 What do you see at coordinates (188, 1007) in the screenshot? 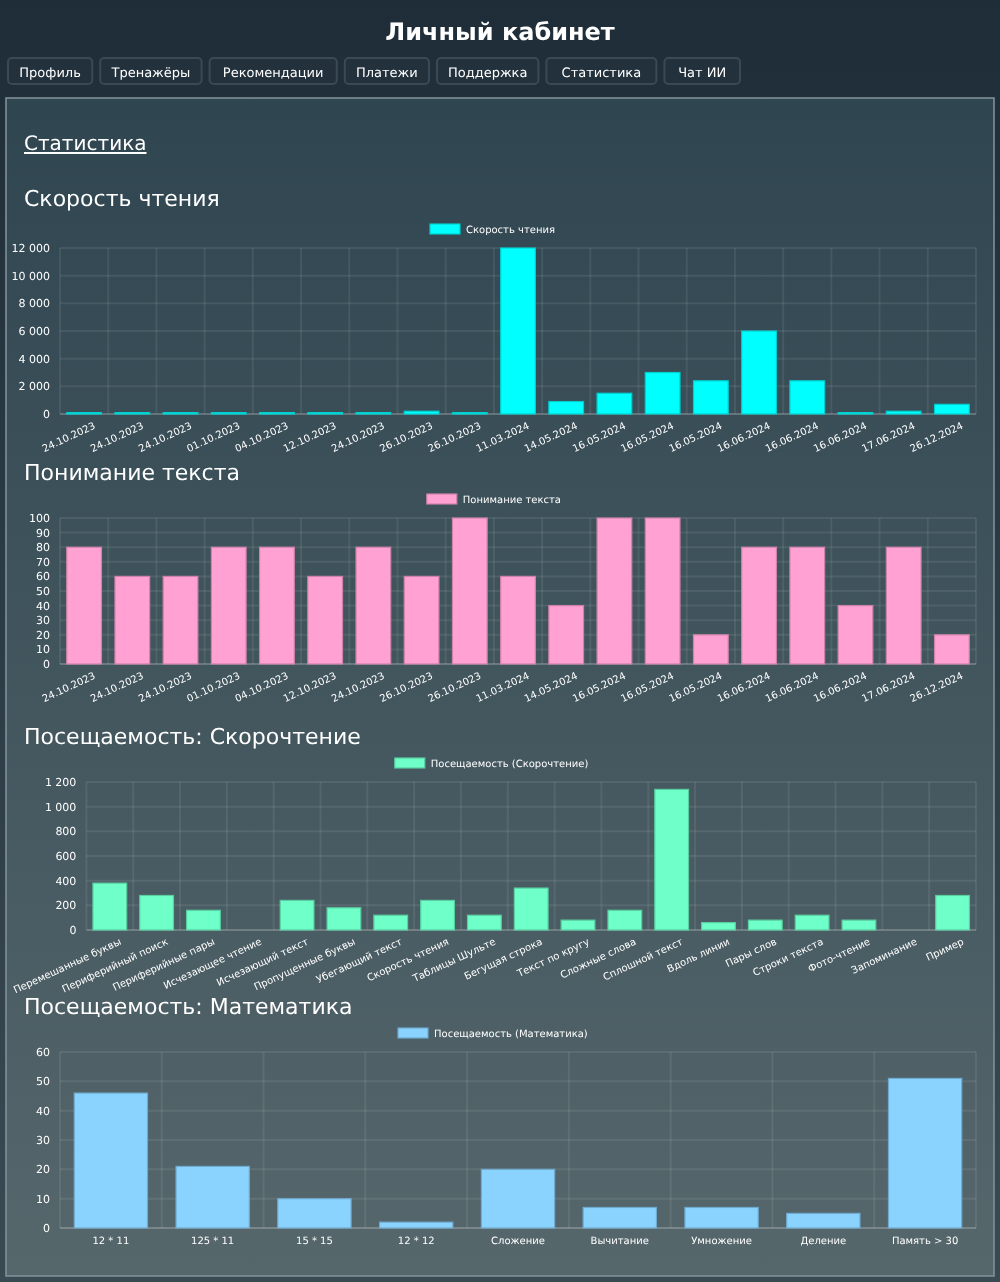
I see `chart-title: Посещаемость: Математика` at bounding box center [188, 1007].